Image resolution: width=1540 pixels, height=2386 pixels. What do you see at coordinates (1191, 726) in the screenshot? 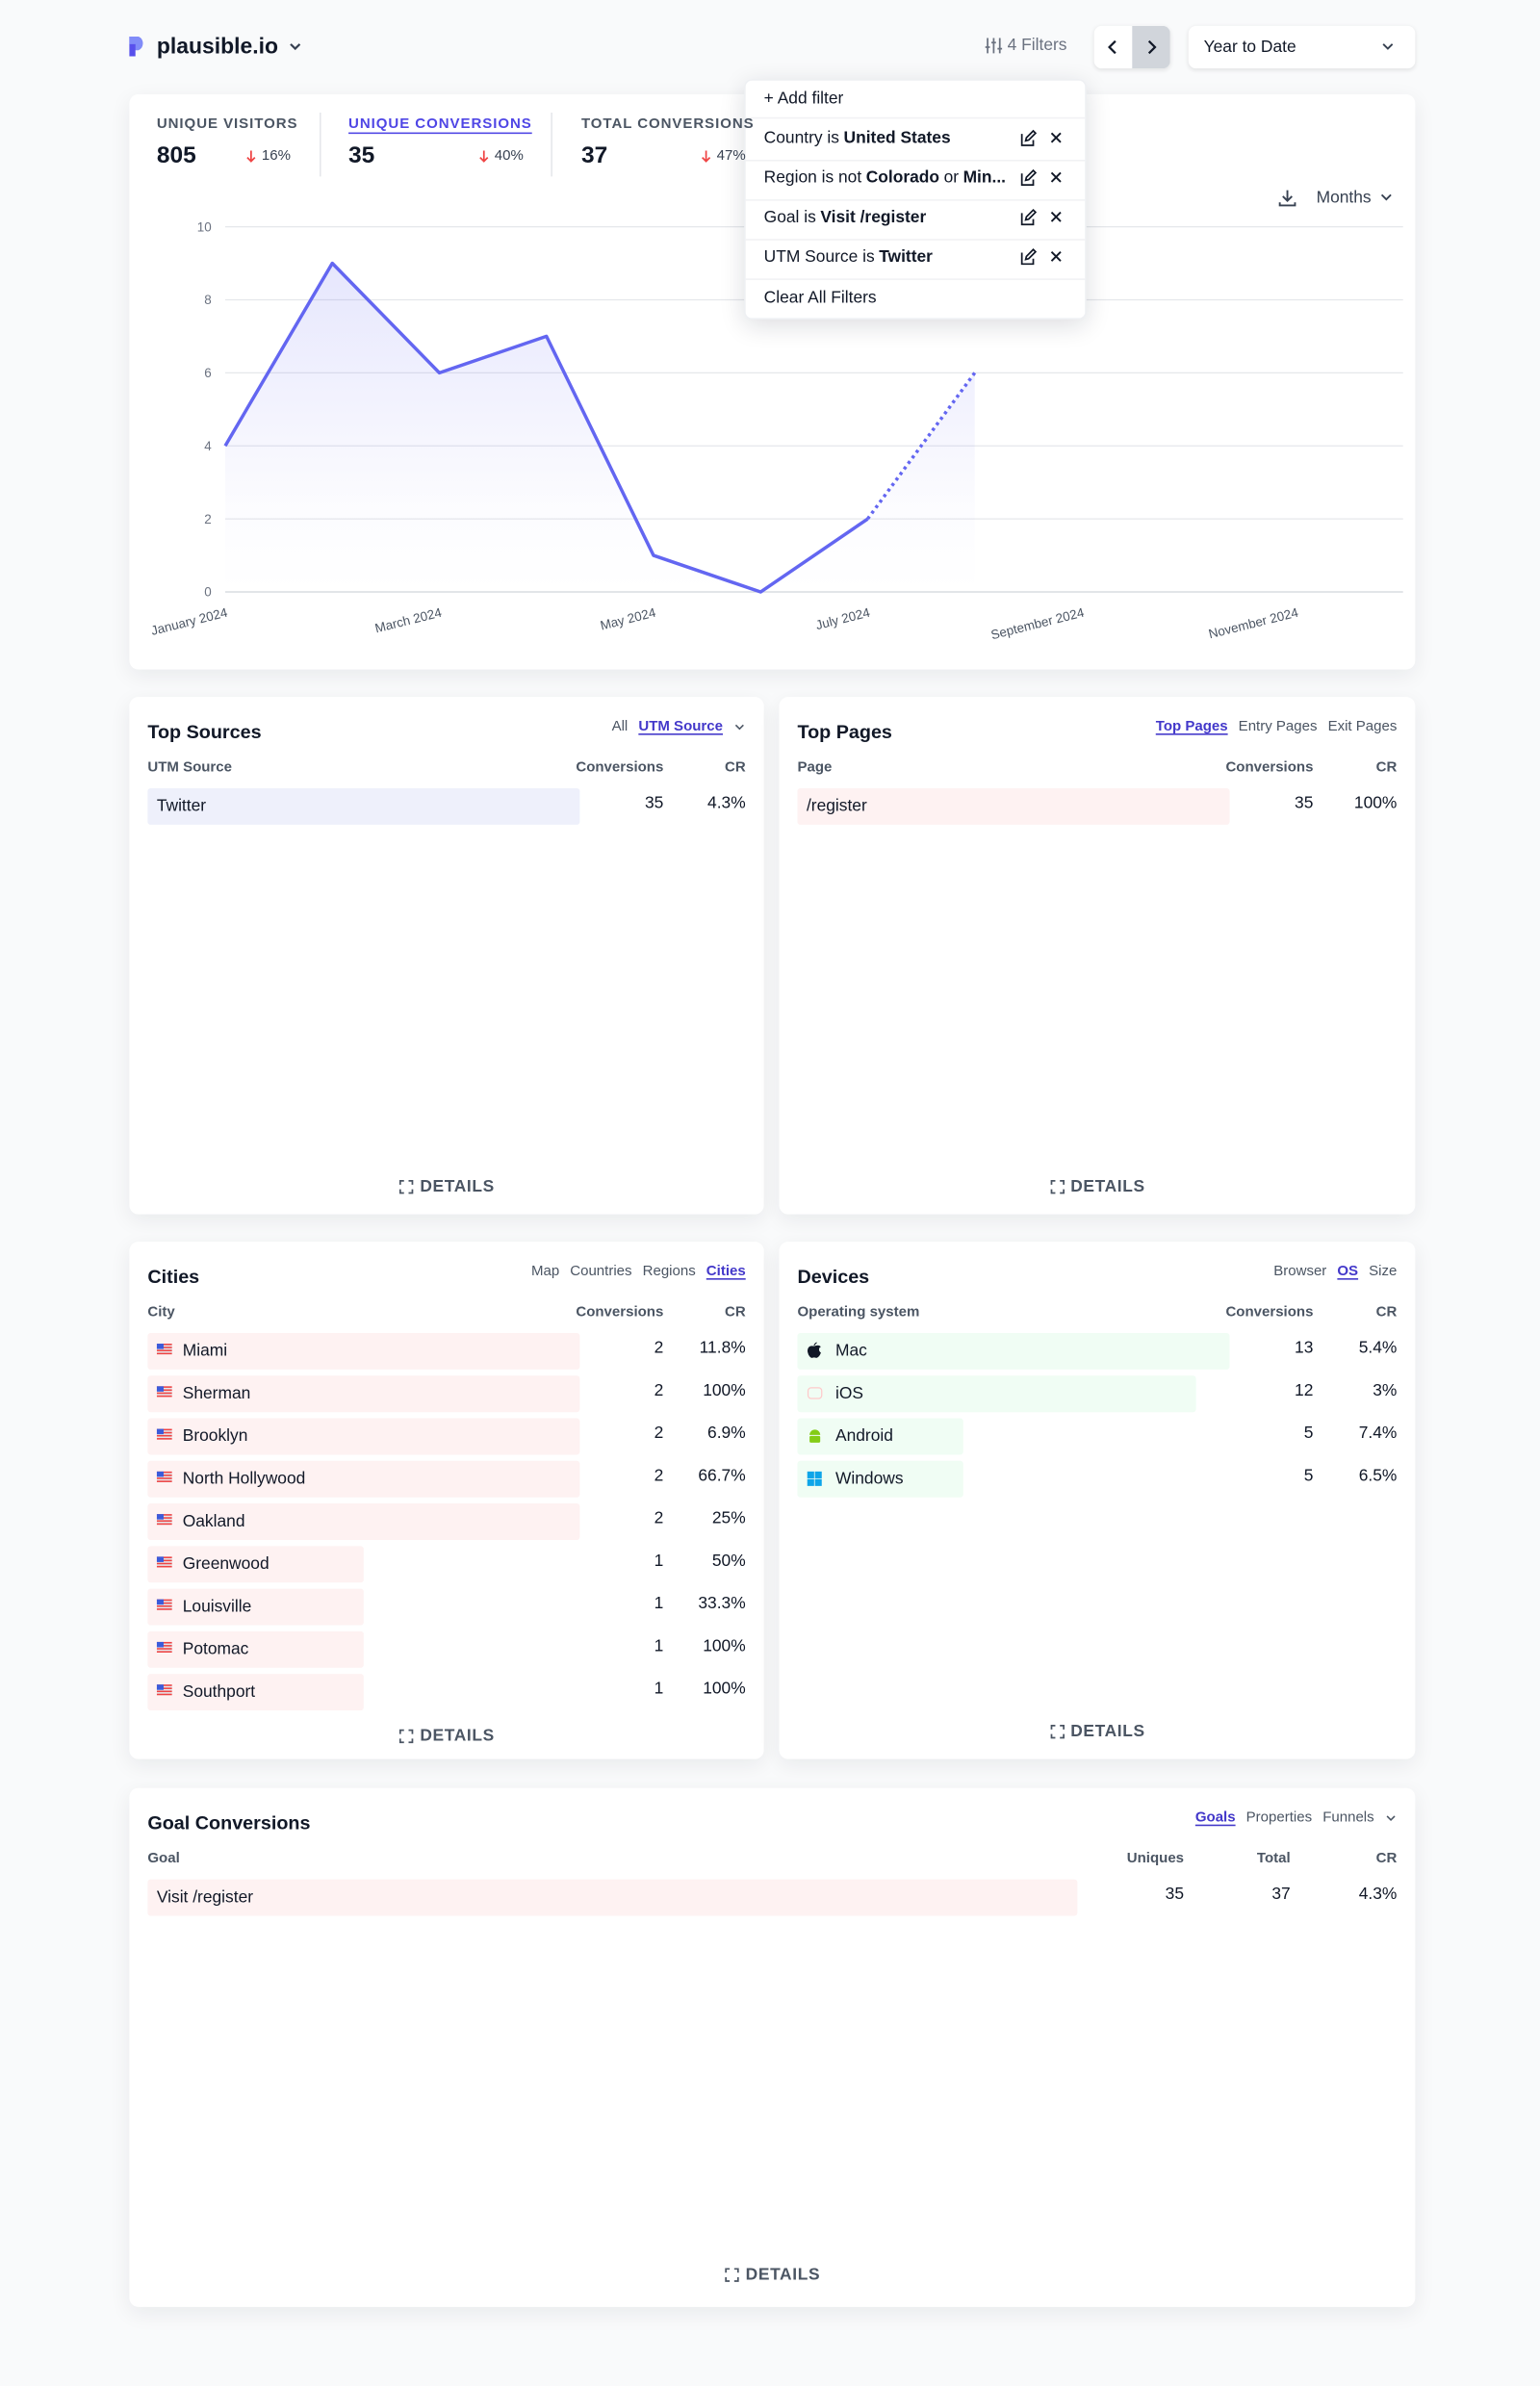
I see `panel-tab: Top Pages` at bounding box center [1191, 726].